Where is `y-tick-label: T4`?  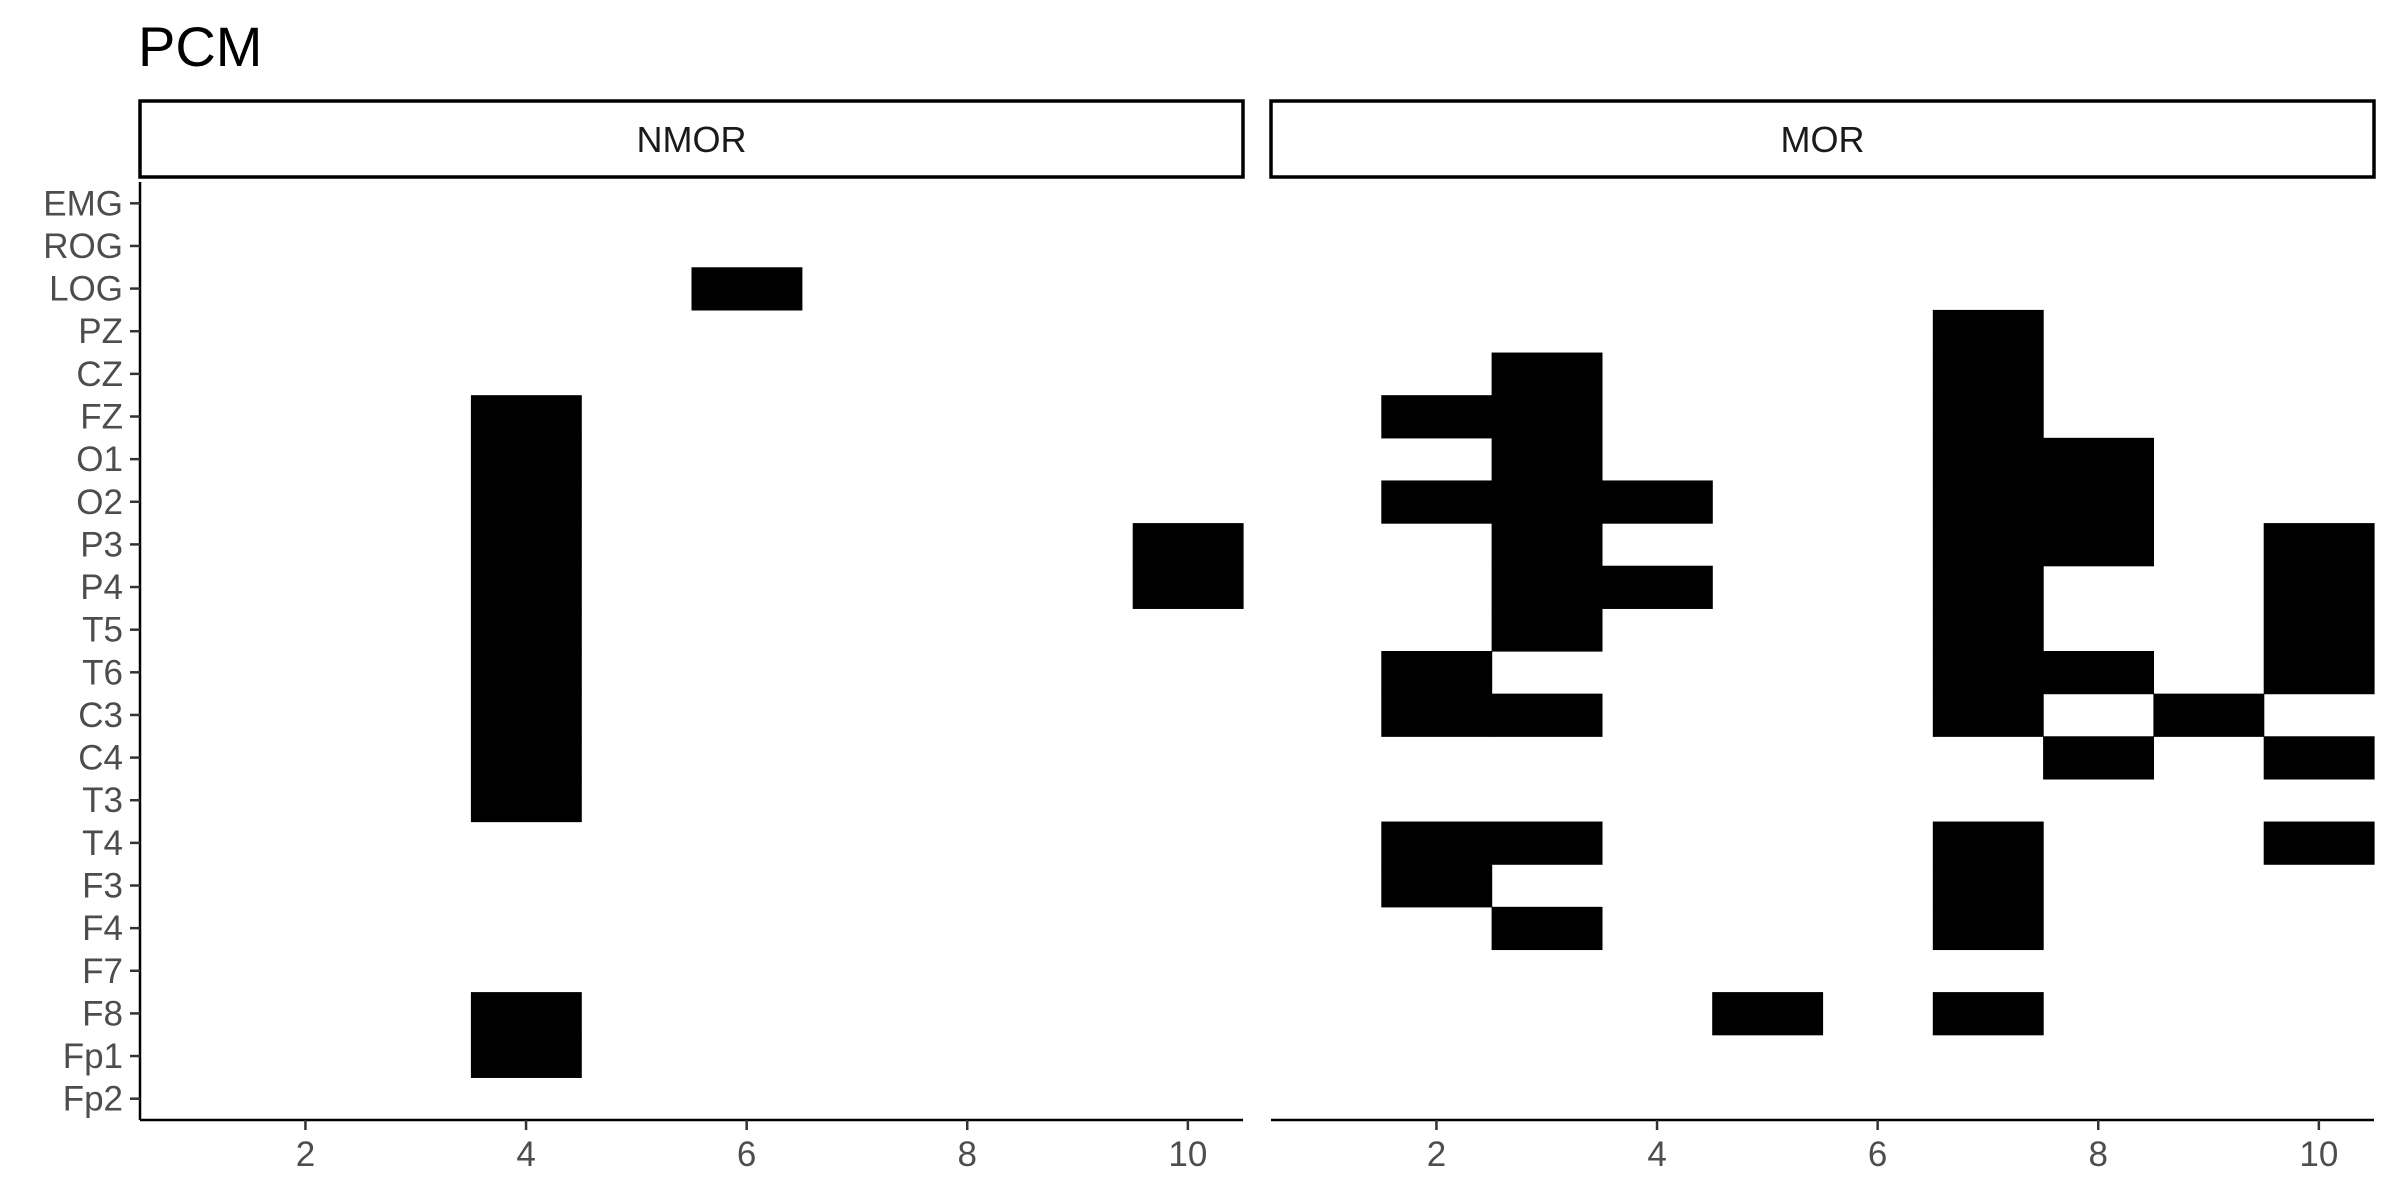
y-tick-label: T4 is located at coordinates (102, 843).